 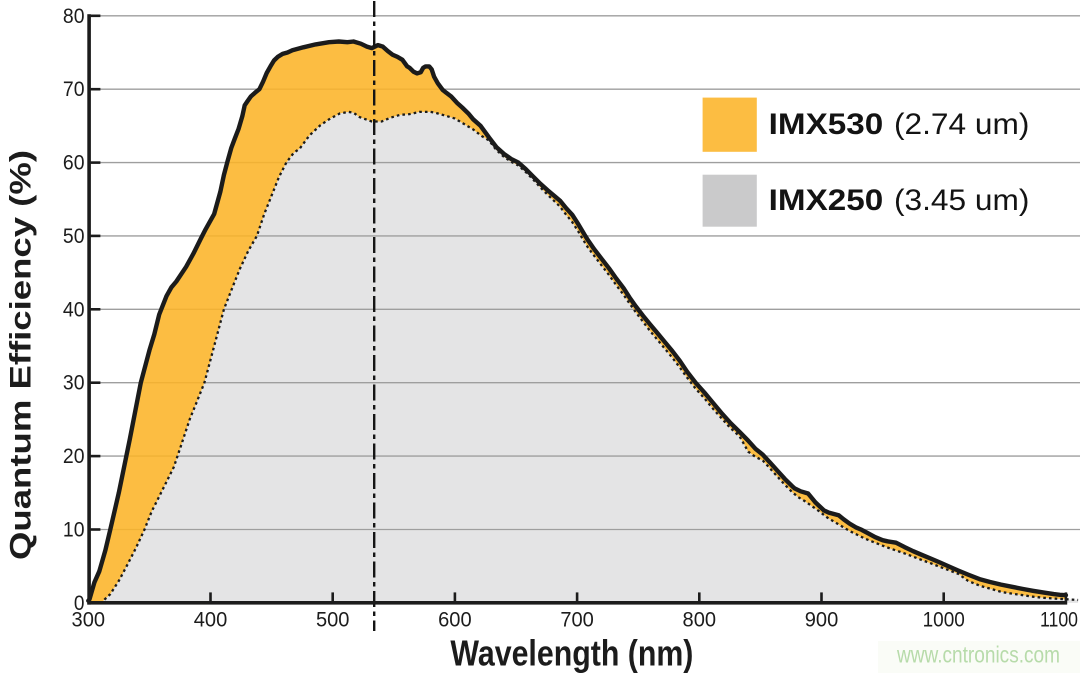 I want to click on svg-text: 300, so click(x=89, y=620).